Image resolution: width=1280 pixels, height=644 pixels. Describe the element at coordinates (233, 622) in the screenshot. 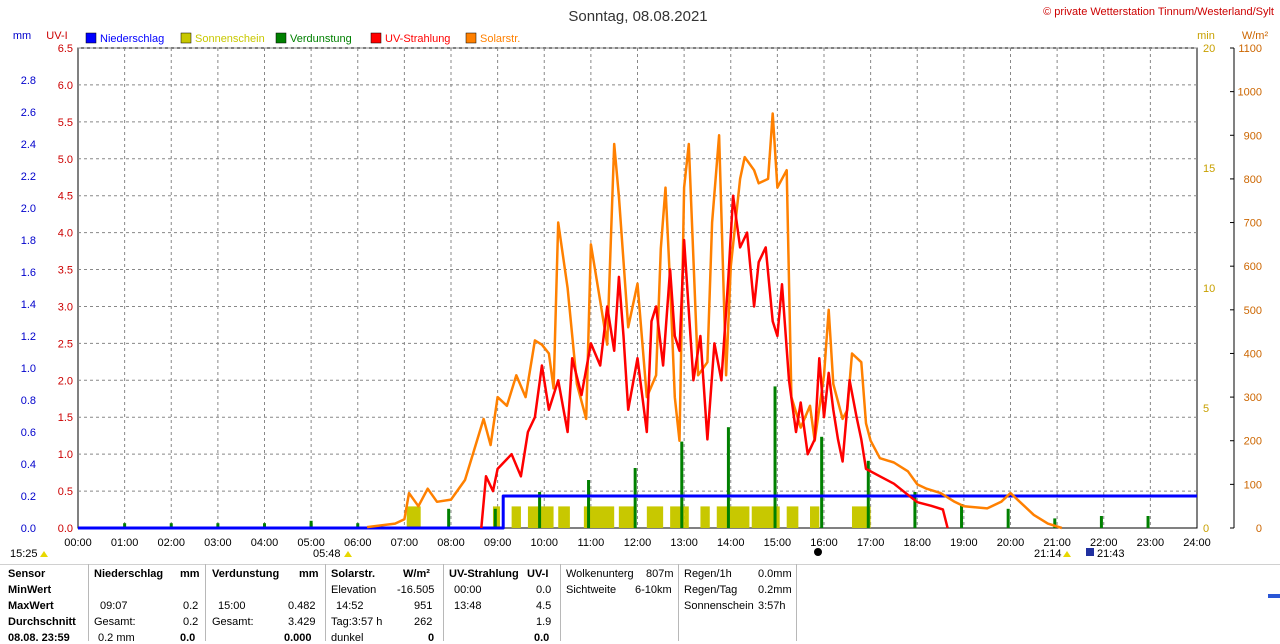

I see `verd-total-label: Gesamt:` at that location.